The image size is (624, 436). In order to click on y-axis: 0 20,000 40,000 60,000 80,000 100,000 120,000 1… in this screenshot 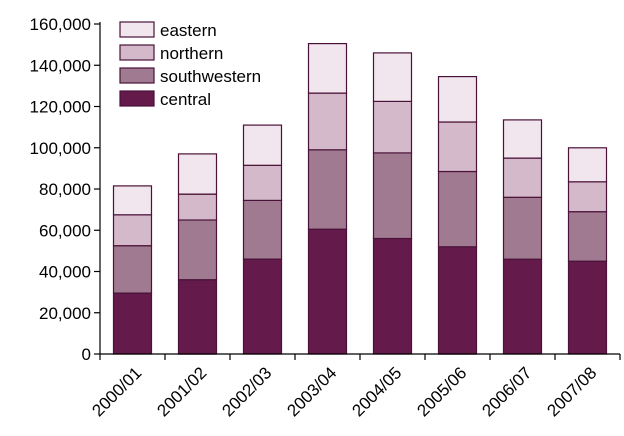, I will do `click(65, 189)`.